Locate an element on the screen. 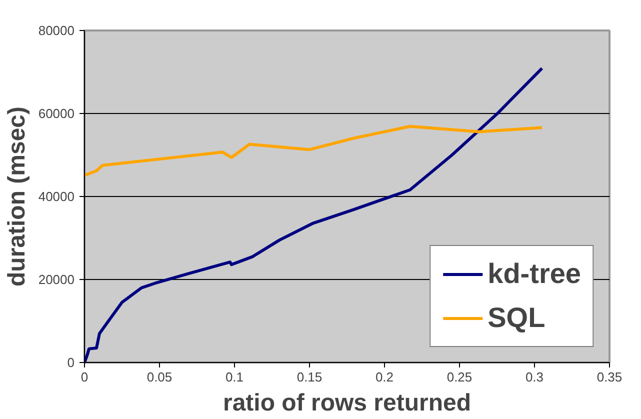 Image resolution: width=641 pixels, height=419 pixels. x-tick-label: 0.2 is located at coordinates (384, 377).